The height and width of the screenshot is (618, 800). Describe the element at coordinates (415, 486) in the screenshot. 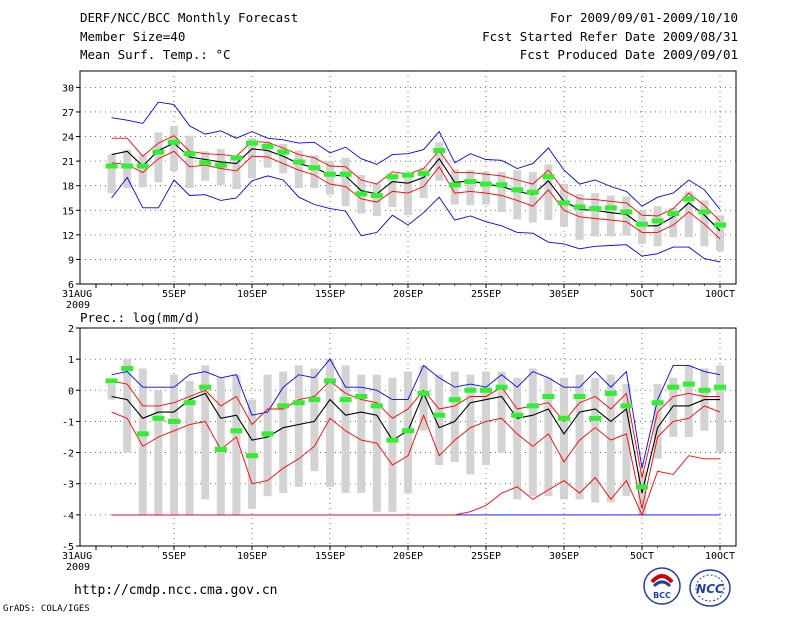

I see `series-low_band-line` at that location.